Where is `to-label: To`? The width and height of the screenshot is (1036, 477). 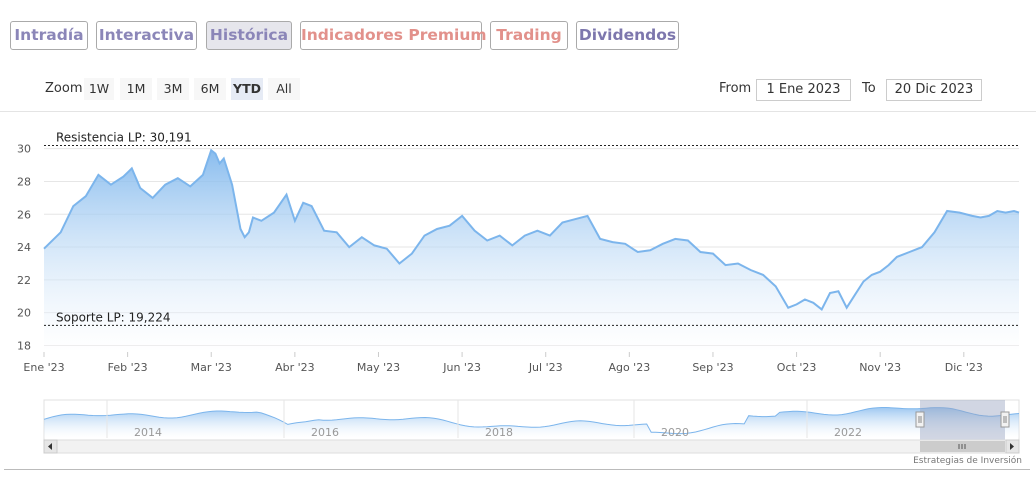
to-label: To is located at coordinates (869, 88).